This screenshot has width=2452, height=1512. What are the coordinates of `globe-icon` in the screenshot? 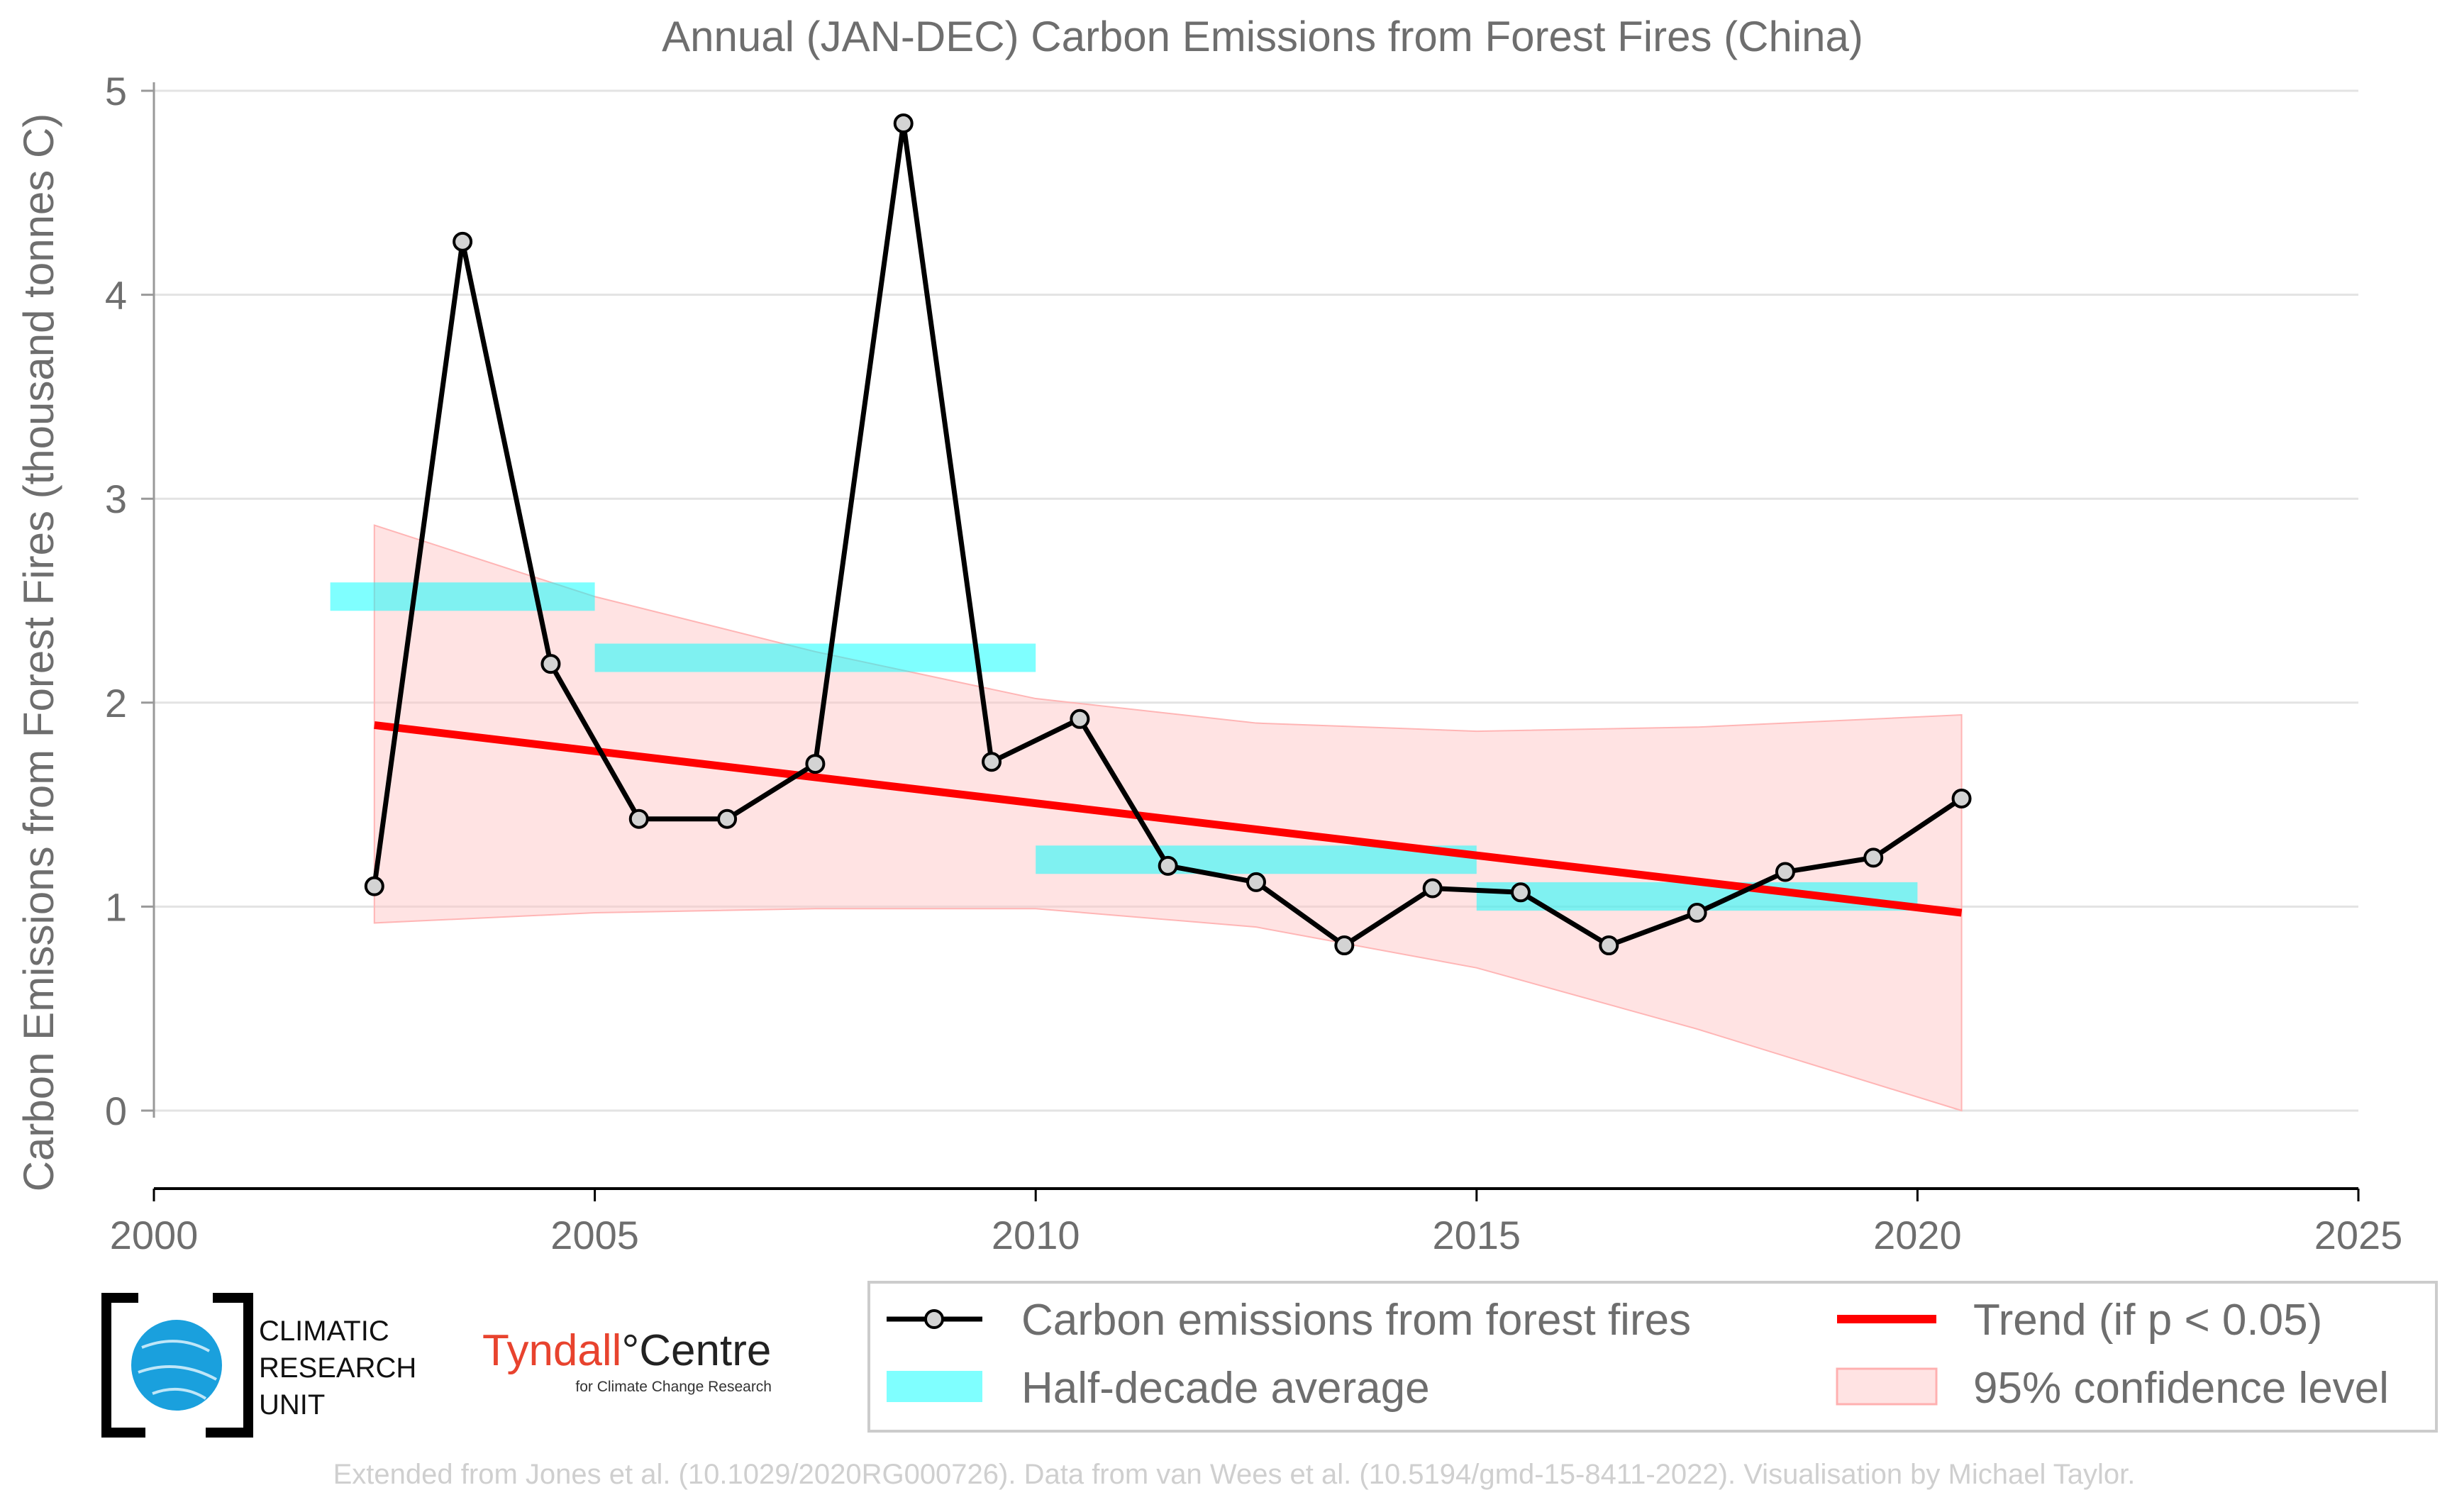 It's located at (176, 1365).